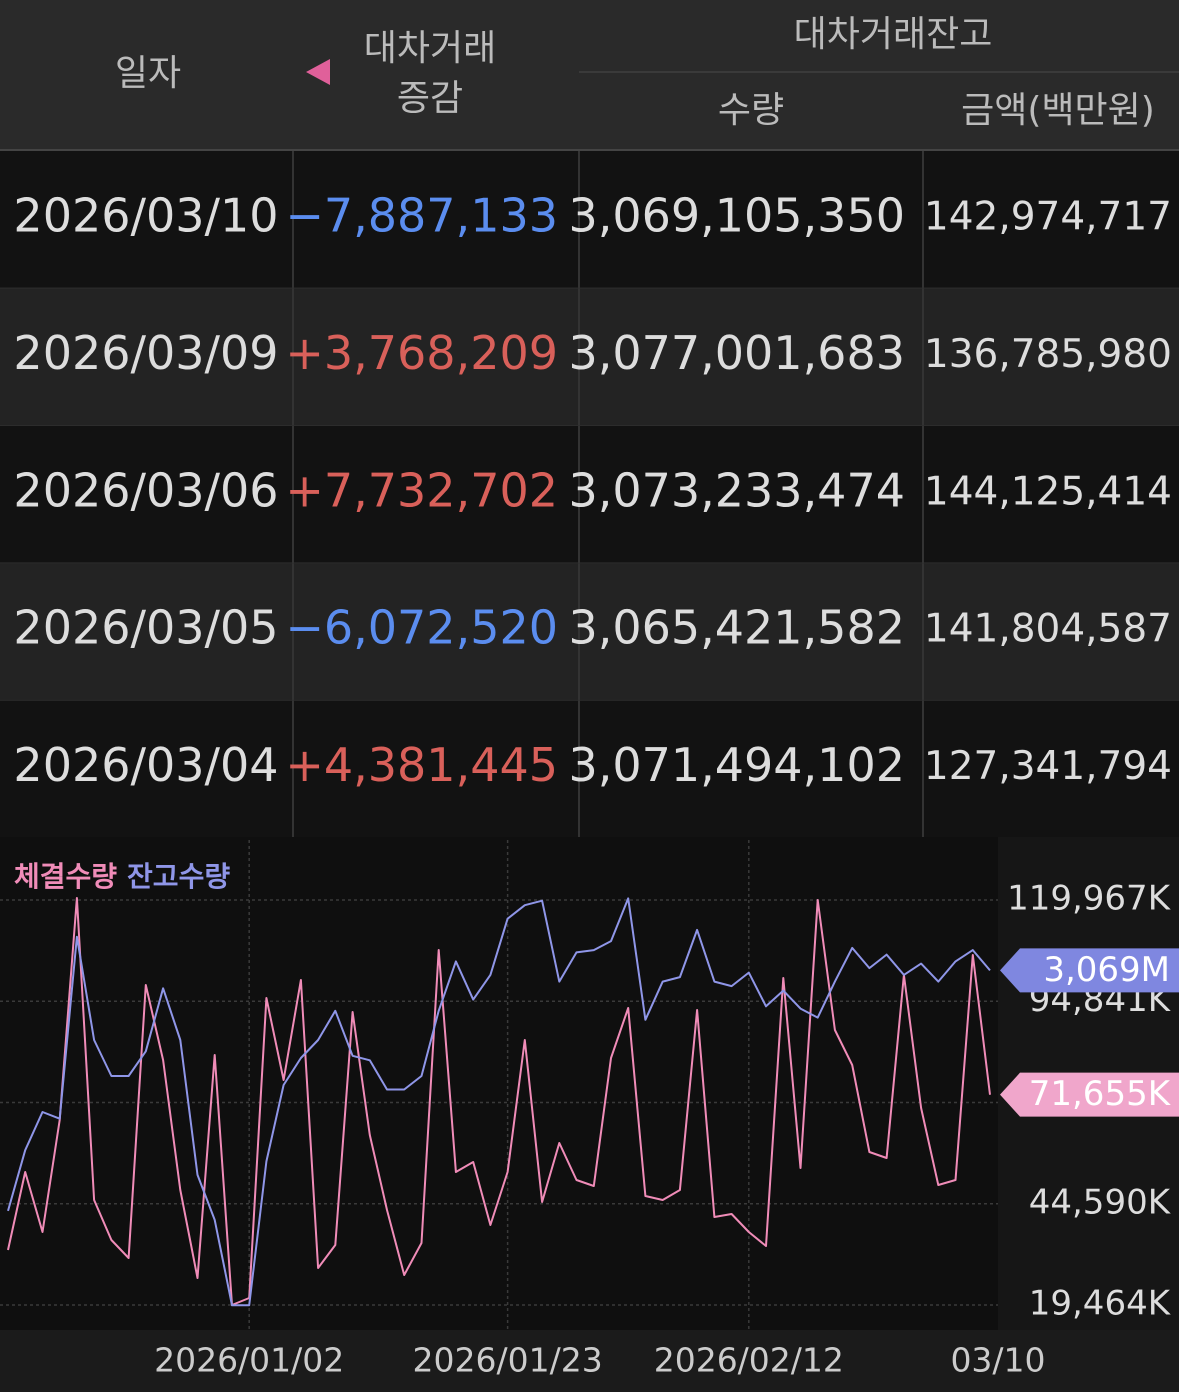 The height and width of the screenshot is (1392, 1179). Describe the element at coordinates (1048, 491) in the screenshot. I see `amount-cell: 144,125,414` at that location.